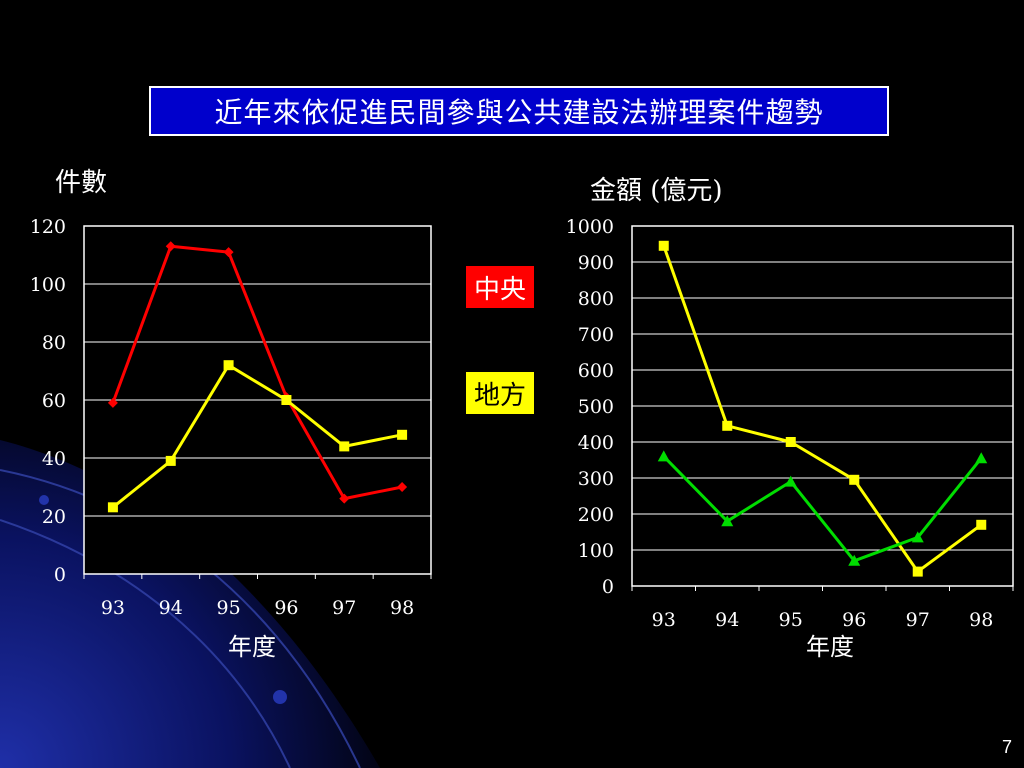 Image resolution: width=1024 pixels, height=768 pixels. I want to click on amount-y-tick-label: 400, so click(596, 443).